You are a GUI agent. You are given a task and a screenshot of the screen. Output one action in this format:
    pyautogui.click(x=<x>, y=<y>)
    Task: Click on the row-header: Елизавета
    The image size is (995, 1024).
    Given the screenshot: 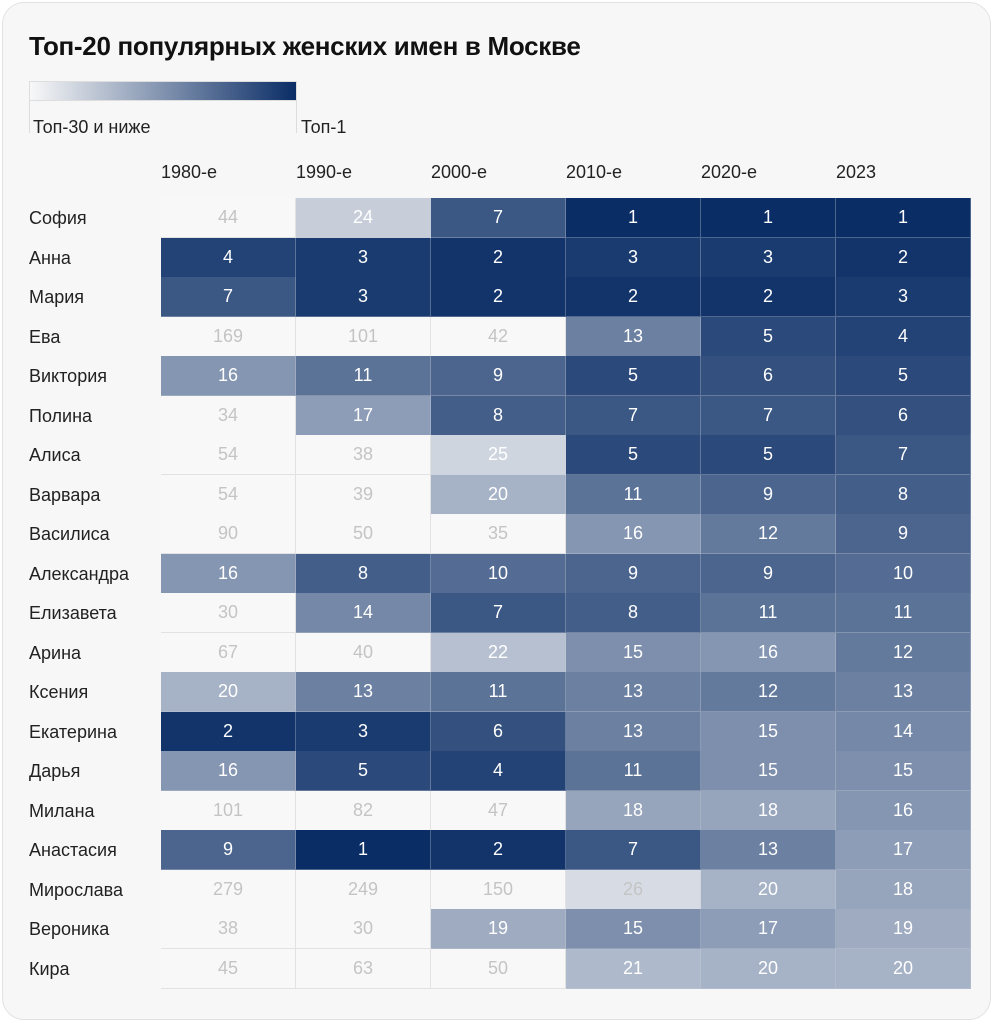 What is the action you would take?
    pyautogui.click(x=73, y=613)
    